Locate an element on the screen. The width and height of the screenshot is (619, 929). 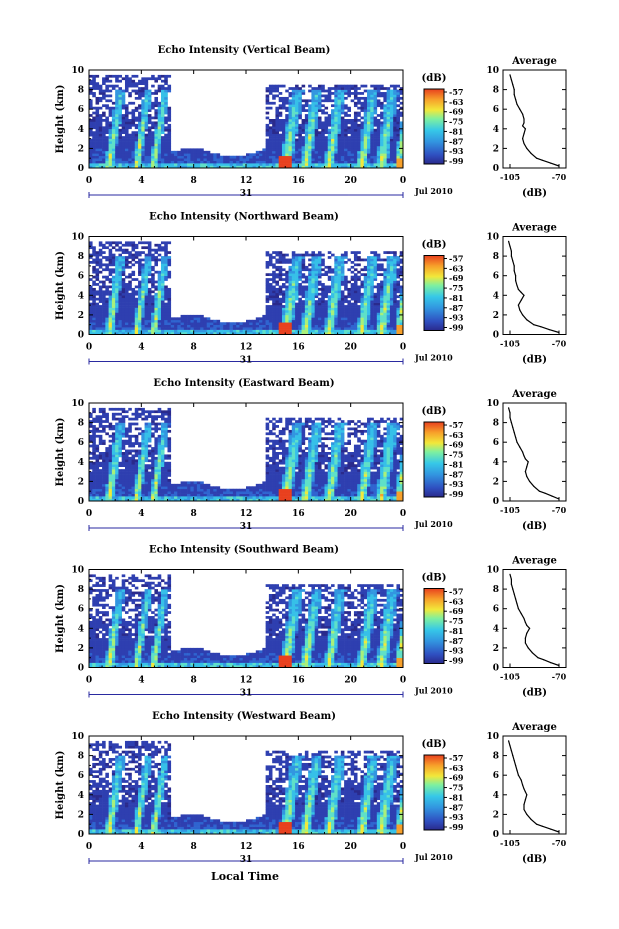
x-tick-label: 8 is located at coordinates (194, 181).